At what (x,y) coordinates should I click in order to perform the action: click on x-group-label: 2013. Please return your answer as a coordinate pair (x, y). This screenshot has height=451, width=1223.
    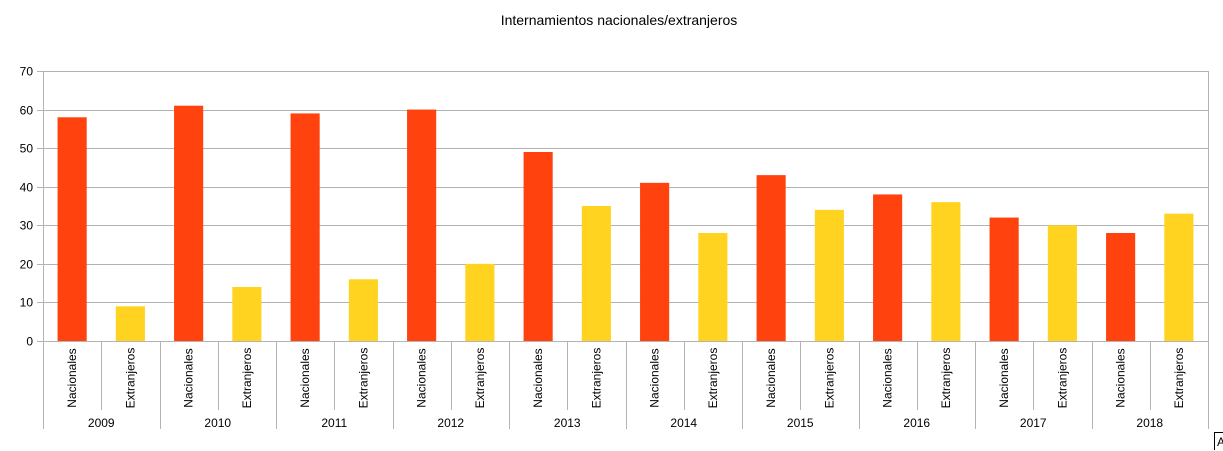
    Looking at the image, I should click on (567, 423).